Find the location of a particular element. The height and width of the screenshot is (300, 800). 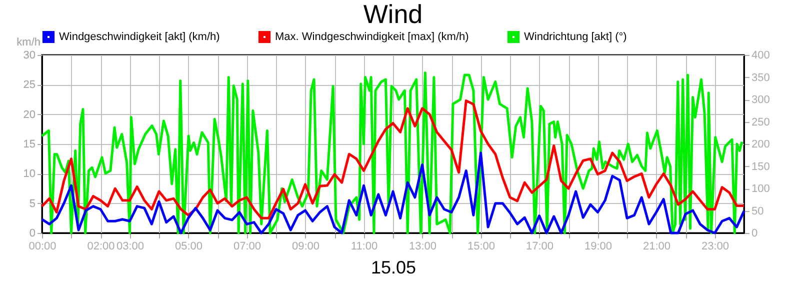

x-tick-label: 07:00 is located at coordinates (247, 246).